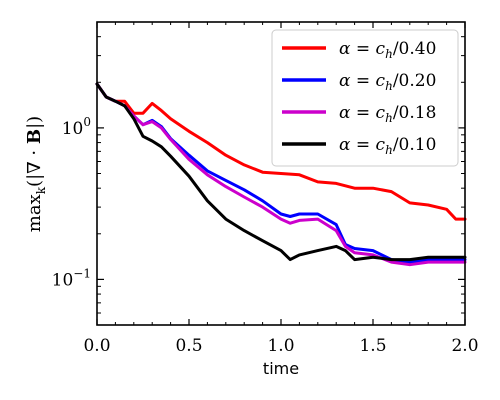 This screenshot has height=400, width=500. I want to click on legend-label-2: α = ch/0.18, so click(387, 114).